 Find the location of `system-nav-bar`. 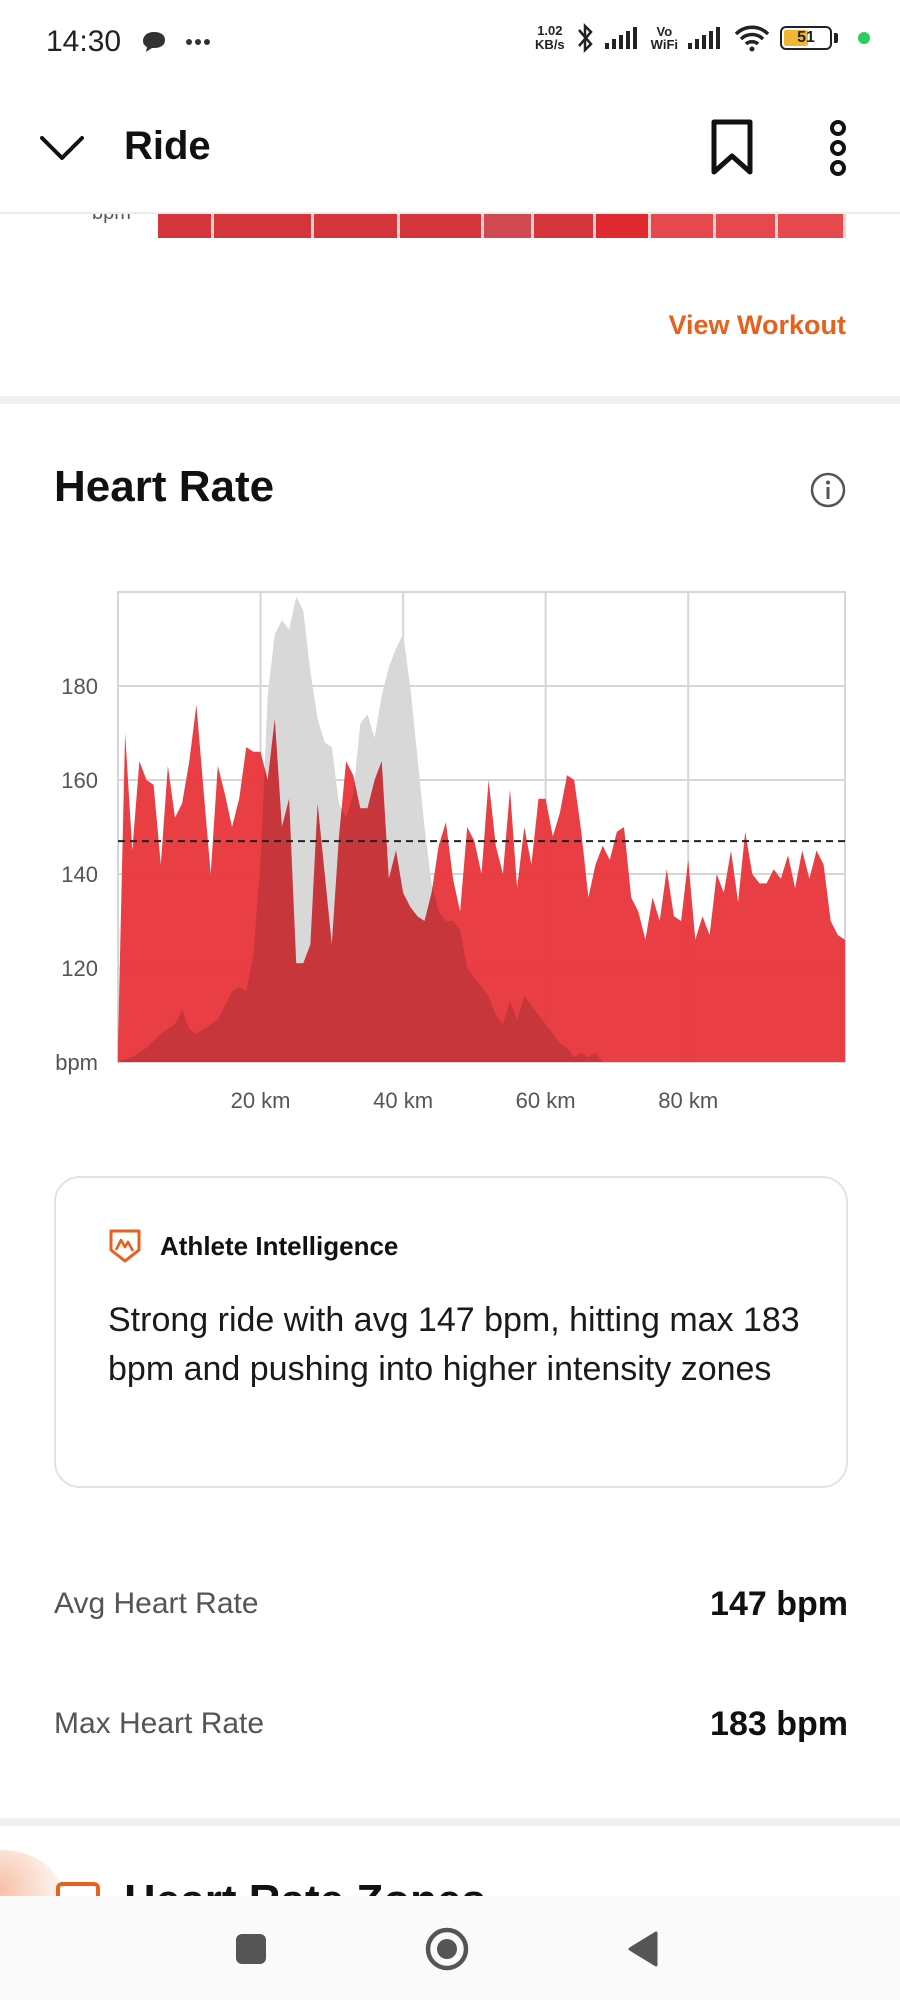

system-nav-bar is located at coordinates (450, 1948).